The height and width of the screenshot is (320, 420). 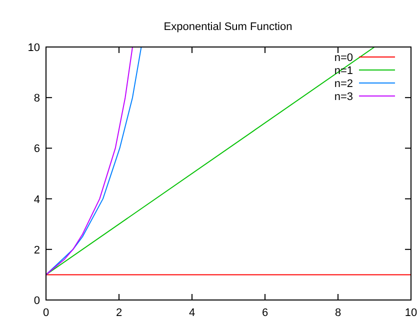 I want to click on x-tick-label: 6, so click(x=265, y=313).